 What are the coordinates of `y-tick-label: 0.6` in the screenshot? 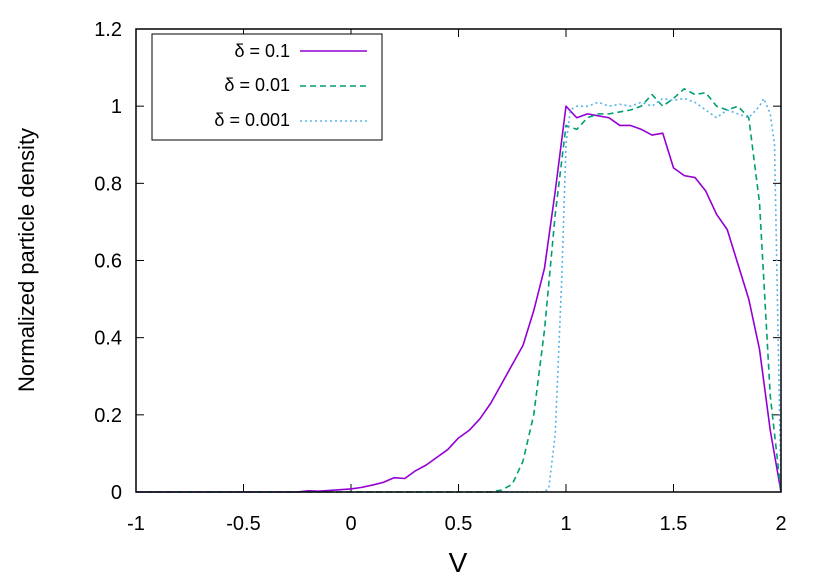 It's located at (108, 262).